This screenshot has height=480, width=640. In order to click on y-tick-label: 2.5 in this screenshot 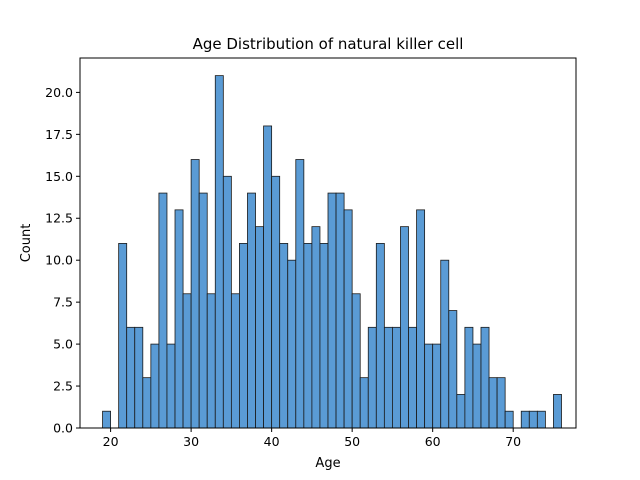, I will do `click(63, 386)`.